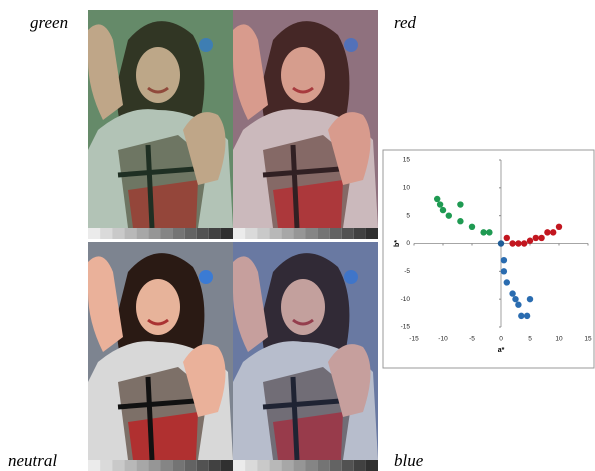 The image size is (595, 471). Describe the element at coordinates (408, 243) in the screenshot. I see `y-tick-label: 0` at that location.